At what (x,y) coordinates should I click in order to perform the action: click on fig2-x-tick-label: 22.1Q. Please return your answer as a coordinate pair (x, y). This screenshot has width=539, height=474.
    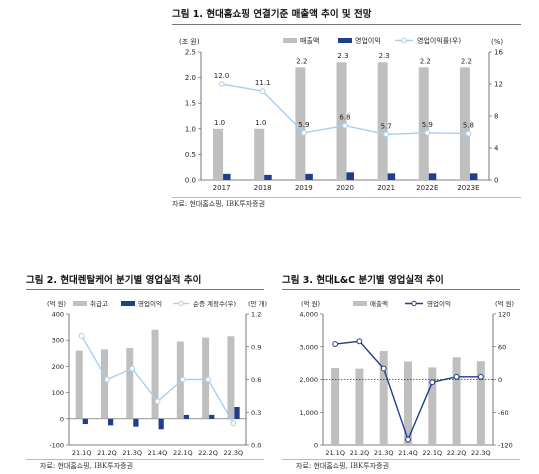
    Looking at the image, I should click on (183, 453).